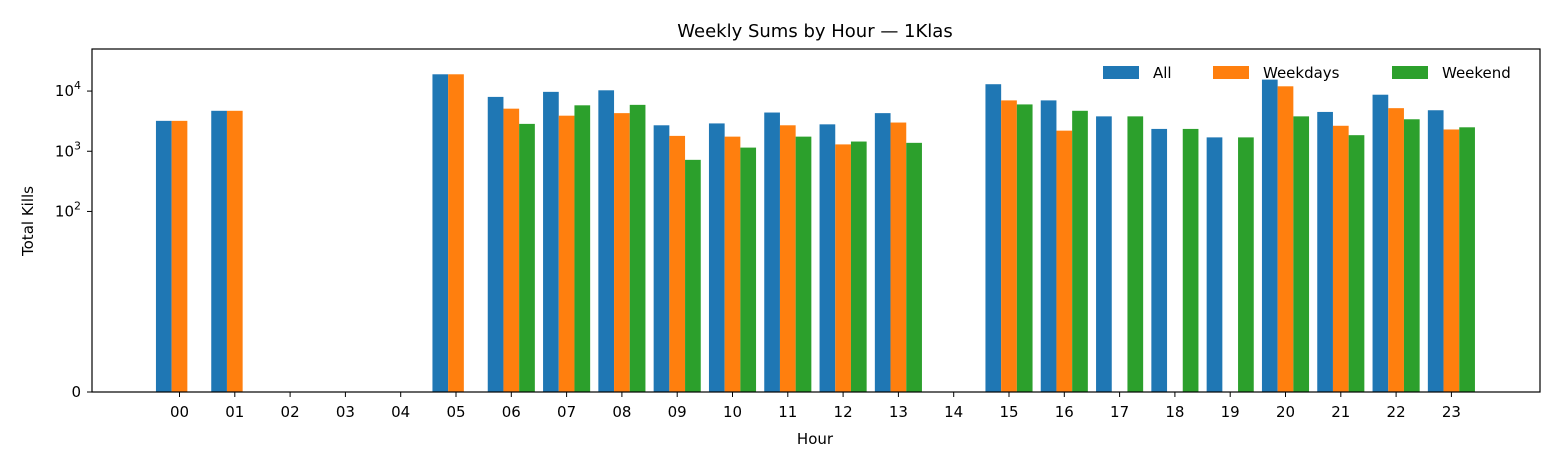 This screenshot has height=468, width=1560. I want to click on x-tick-label: 19, so click(1230, 412).